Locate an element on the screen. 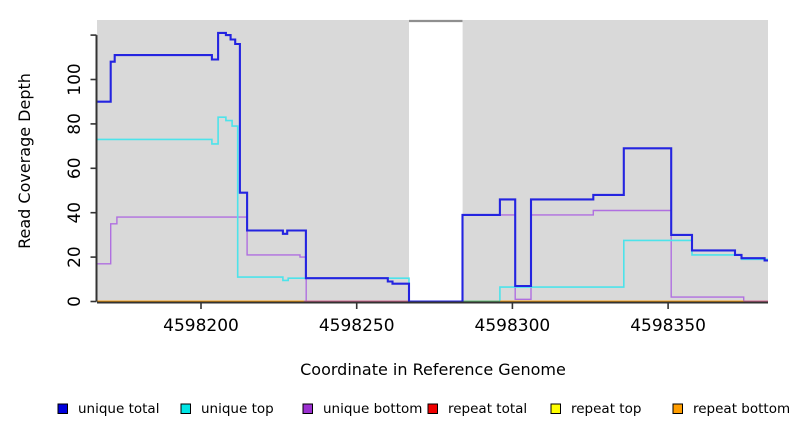  y-tick-label: 80 is located at coordinates (75, 124).